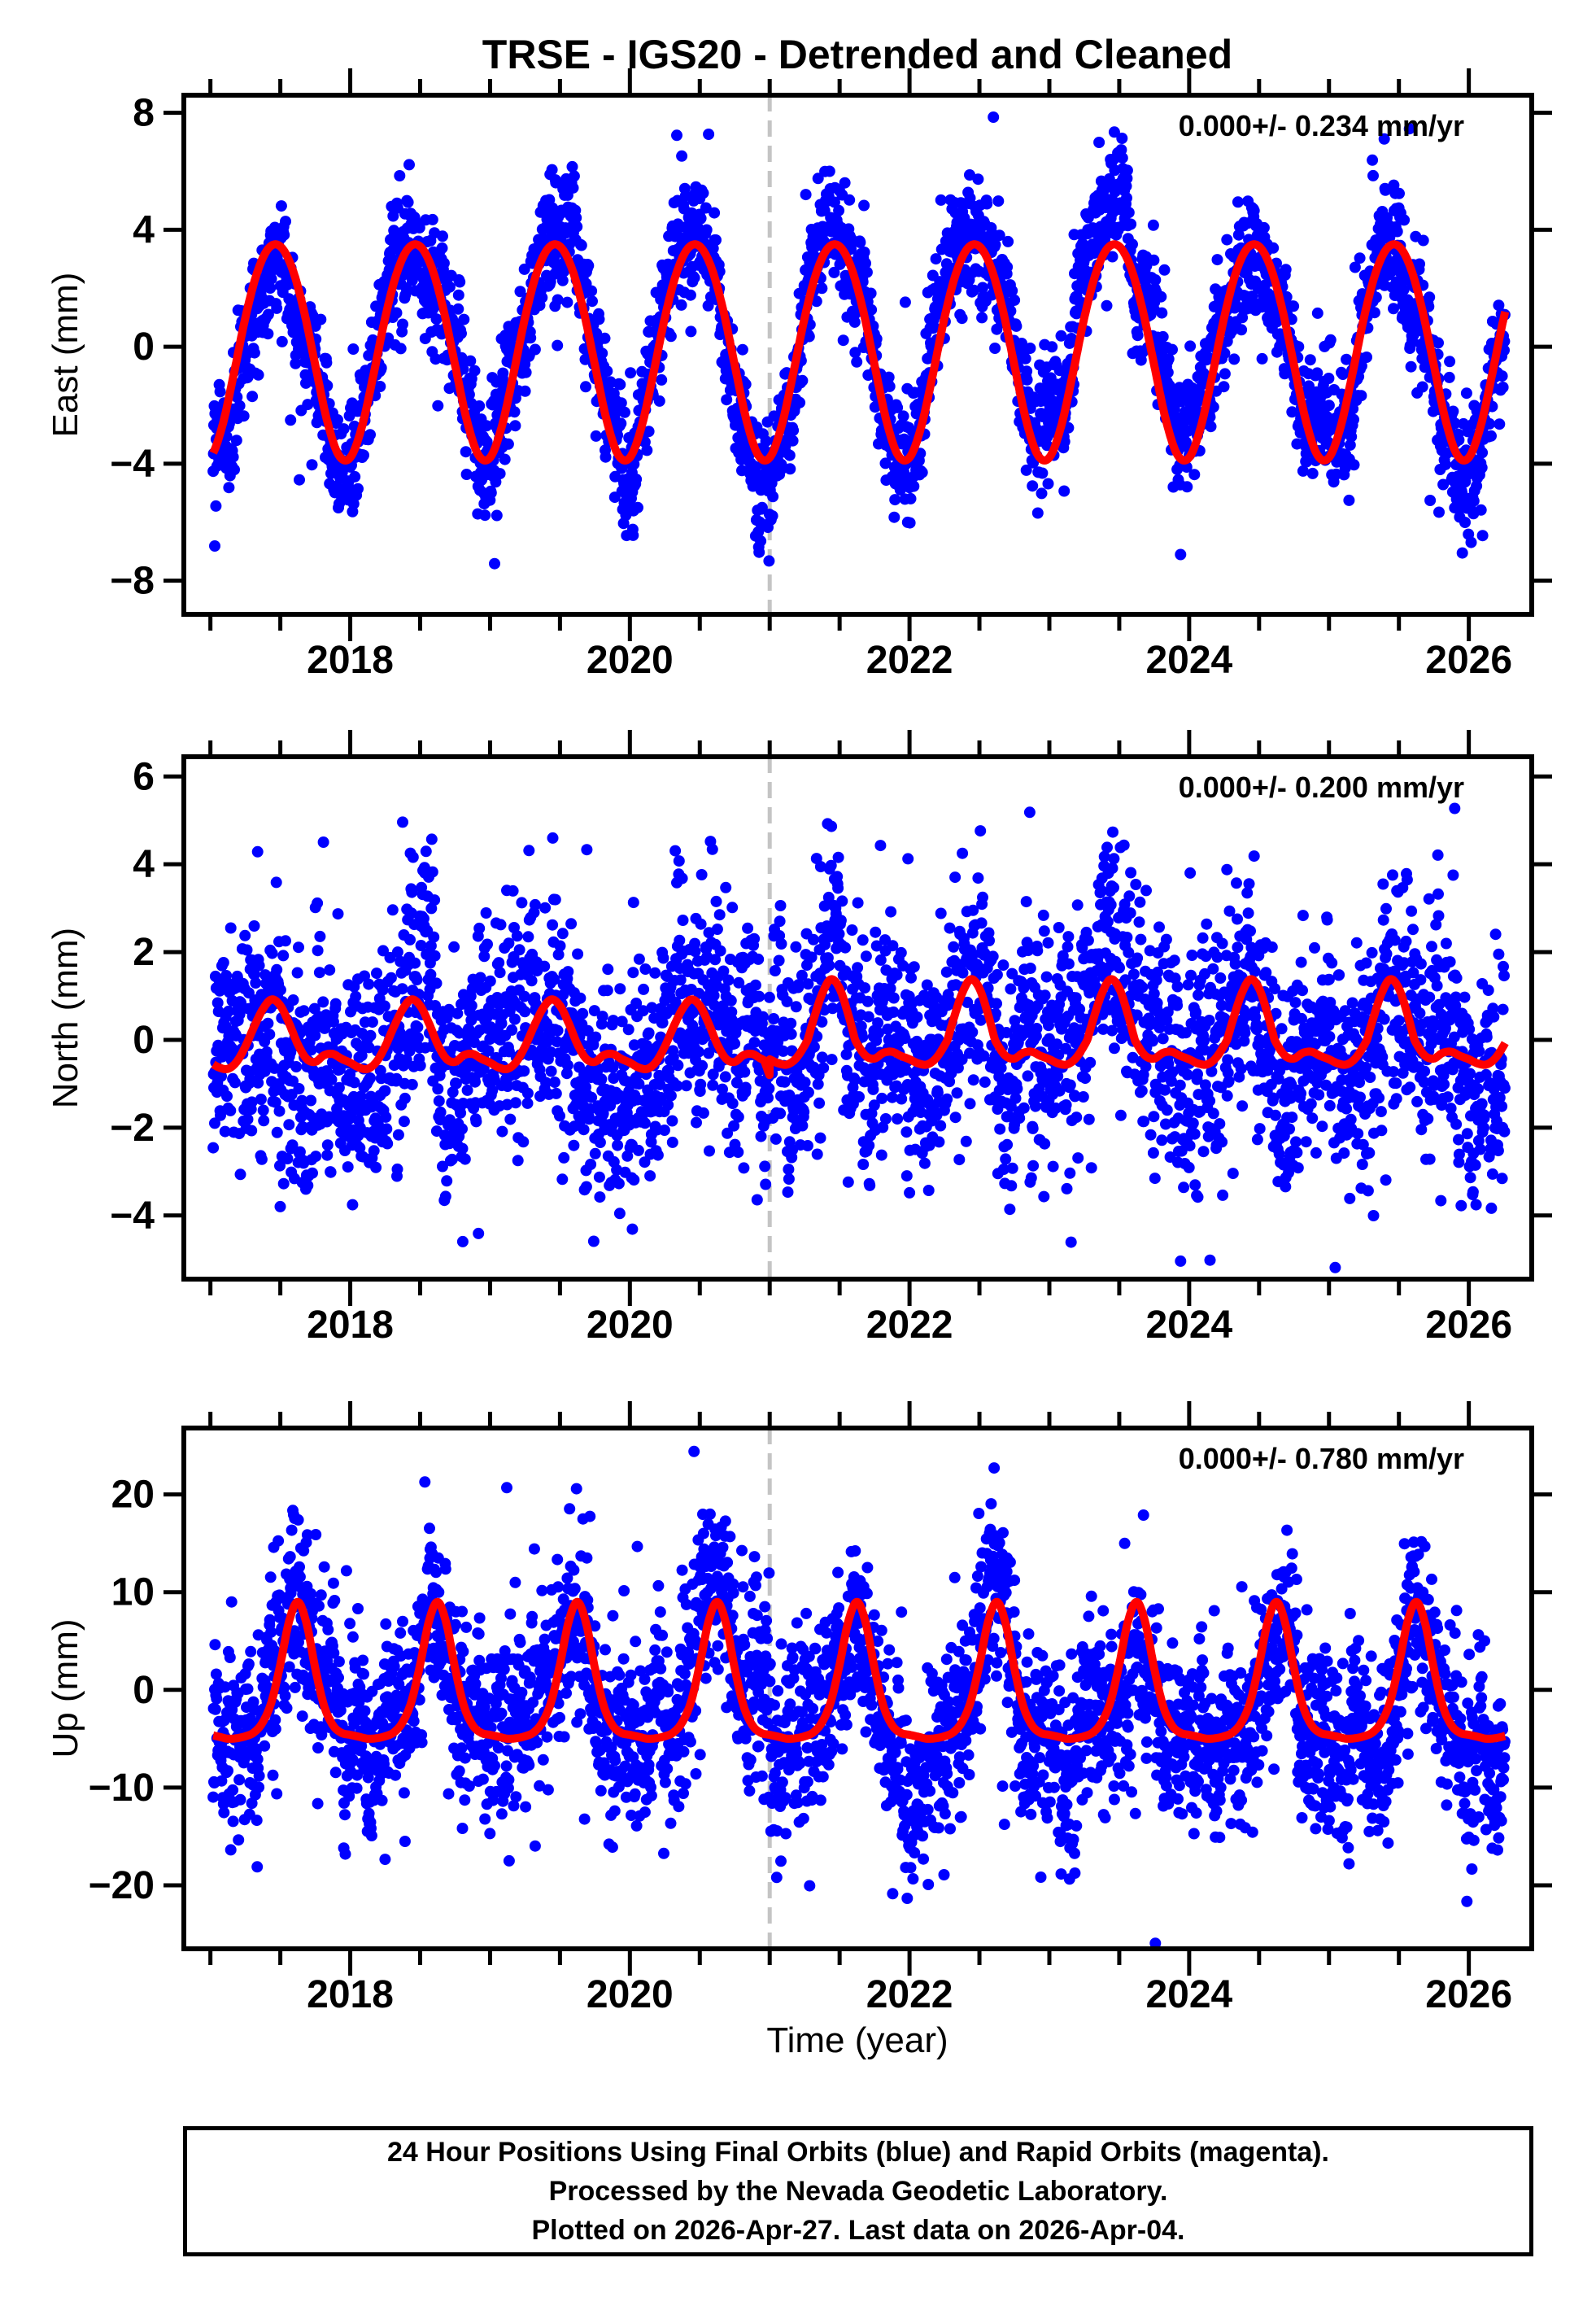  What do you see at coordinates (65, 1688) in the screenshot?
I see `y-axis-label-up: Up (mm)` at bounding box center [65, 1688].